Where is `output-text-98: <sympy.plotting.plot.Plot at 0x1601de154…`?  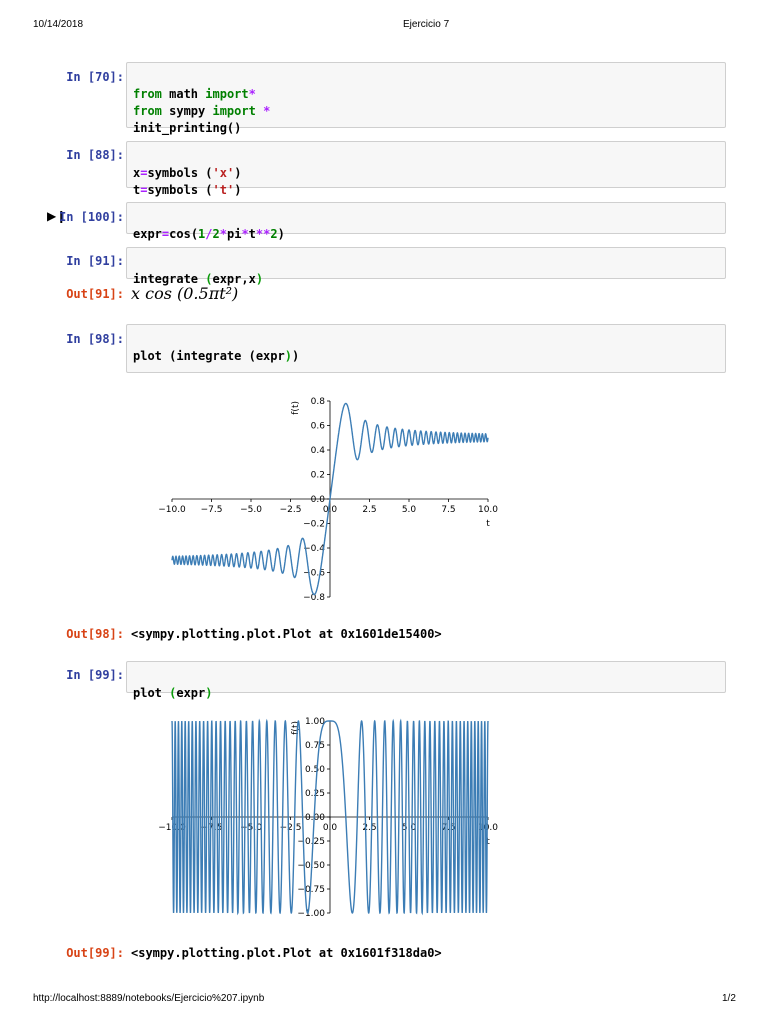 output-text-98: <sympy.plotting.plot.Plot at 0x1601de154… is located at coordinates (286, 634).